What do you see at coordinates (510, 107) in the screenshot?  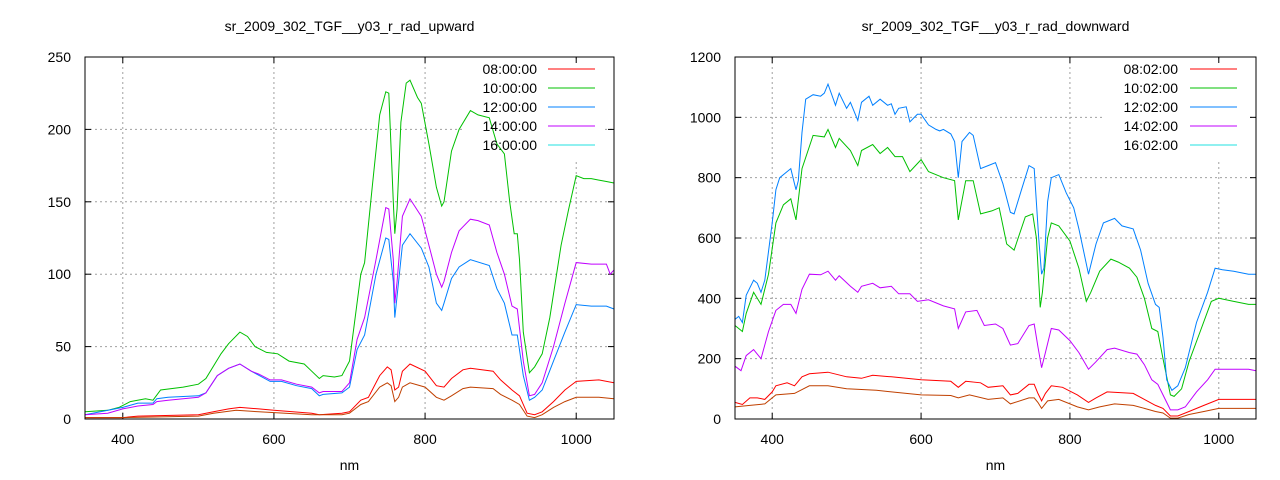 I see `legend-label: 12:00:00` at bounding box center [510, 107].